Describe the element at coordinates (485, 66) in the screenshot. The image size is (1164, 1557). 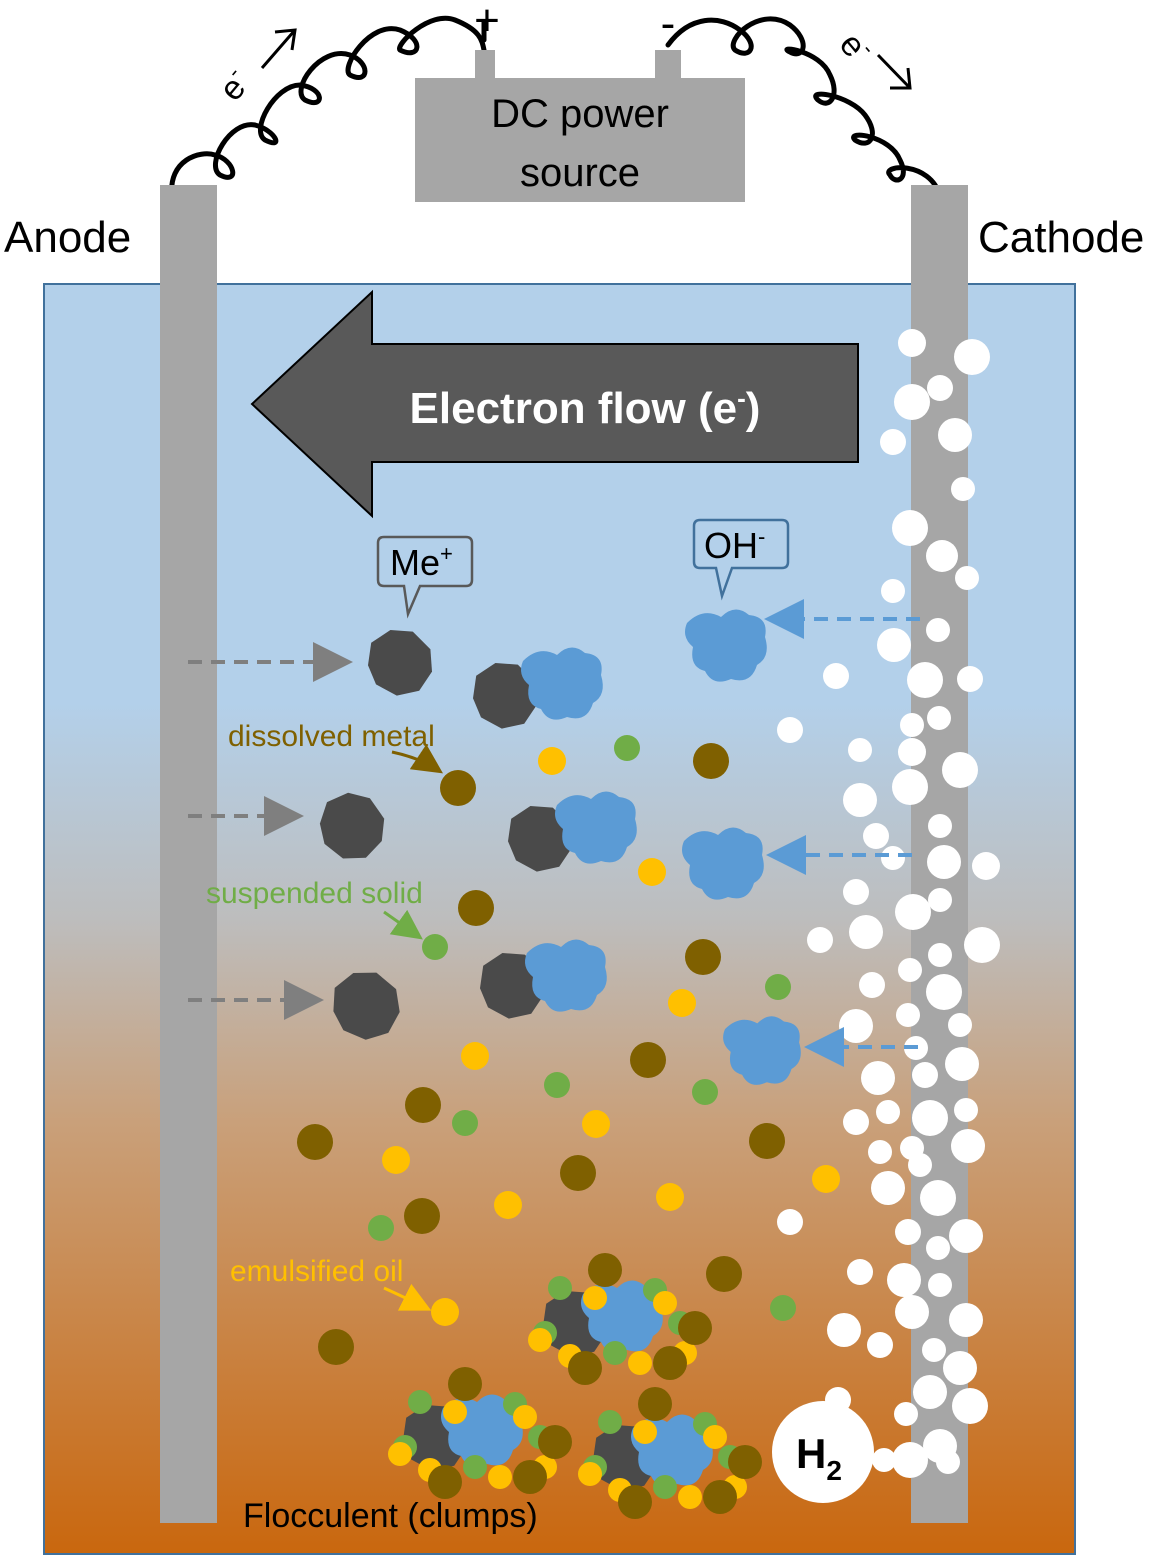
I see `power-source-terminal-plus` at that location.